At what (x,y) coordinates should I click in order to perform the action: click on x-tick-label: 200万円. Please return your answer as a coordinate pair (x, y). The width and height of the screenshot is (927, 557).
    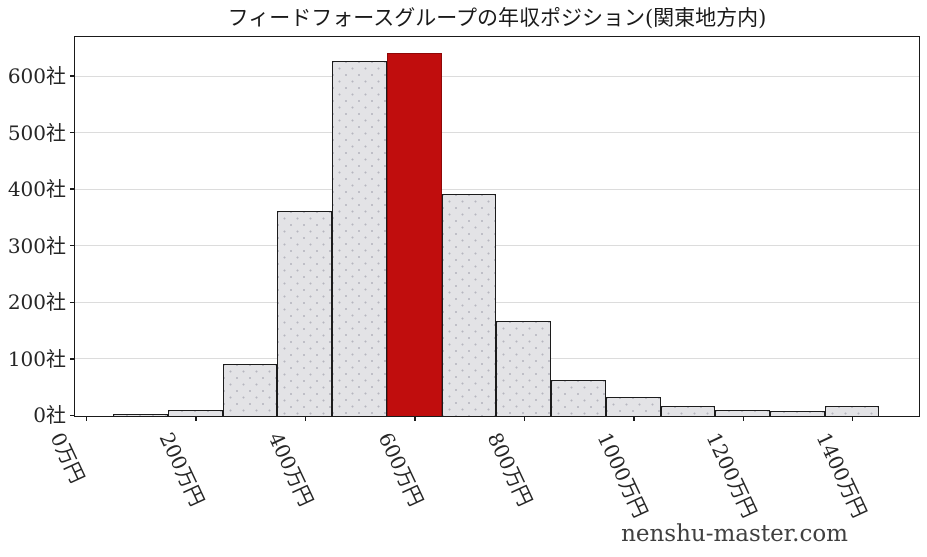
    Looking at the image, I should click on (206, 468).